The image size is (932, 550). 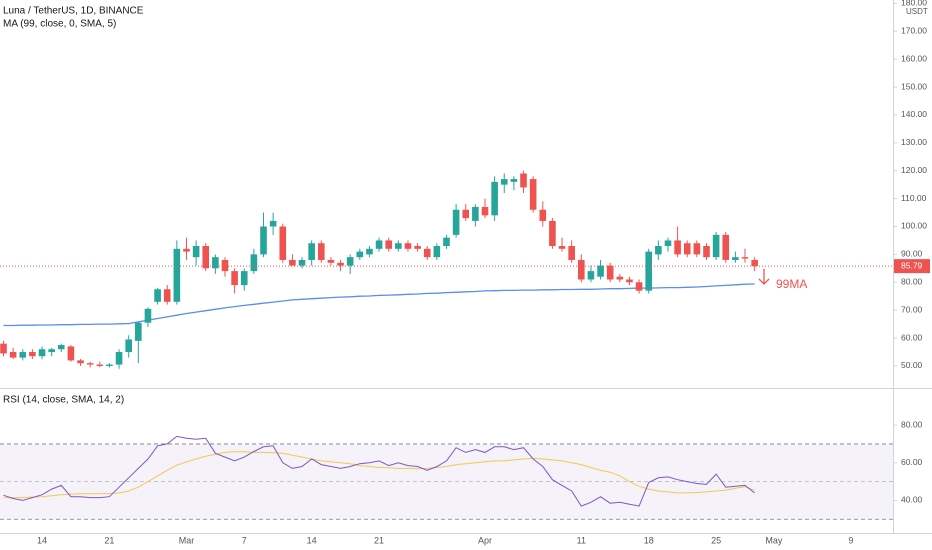 I want to click on y-tick-label: 50.00, so click(x=912, y=365).